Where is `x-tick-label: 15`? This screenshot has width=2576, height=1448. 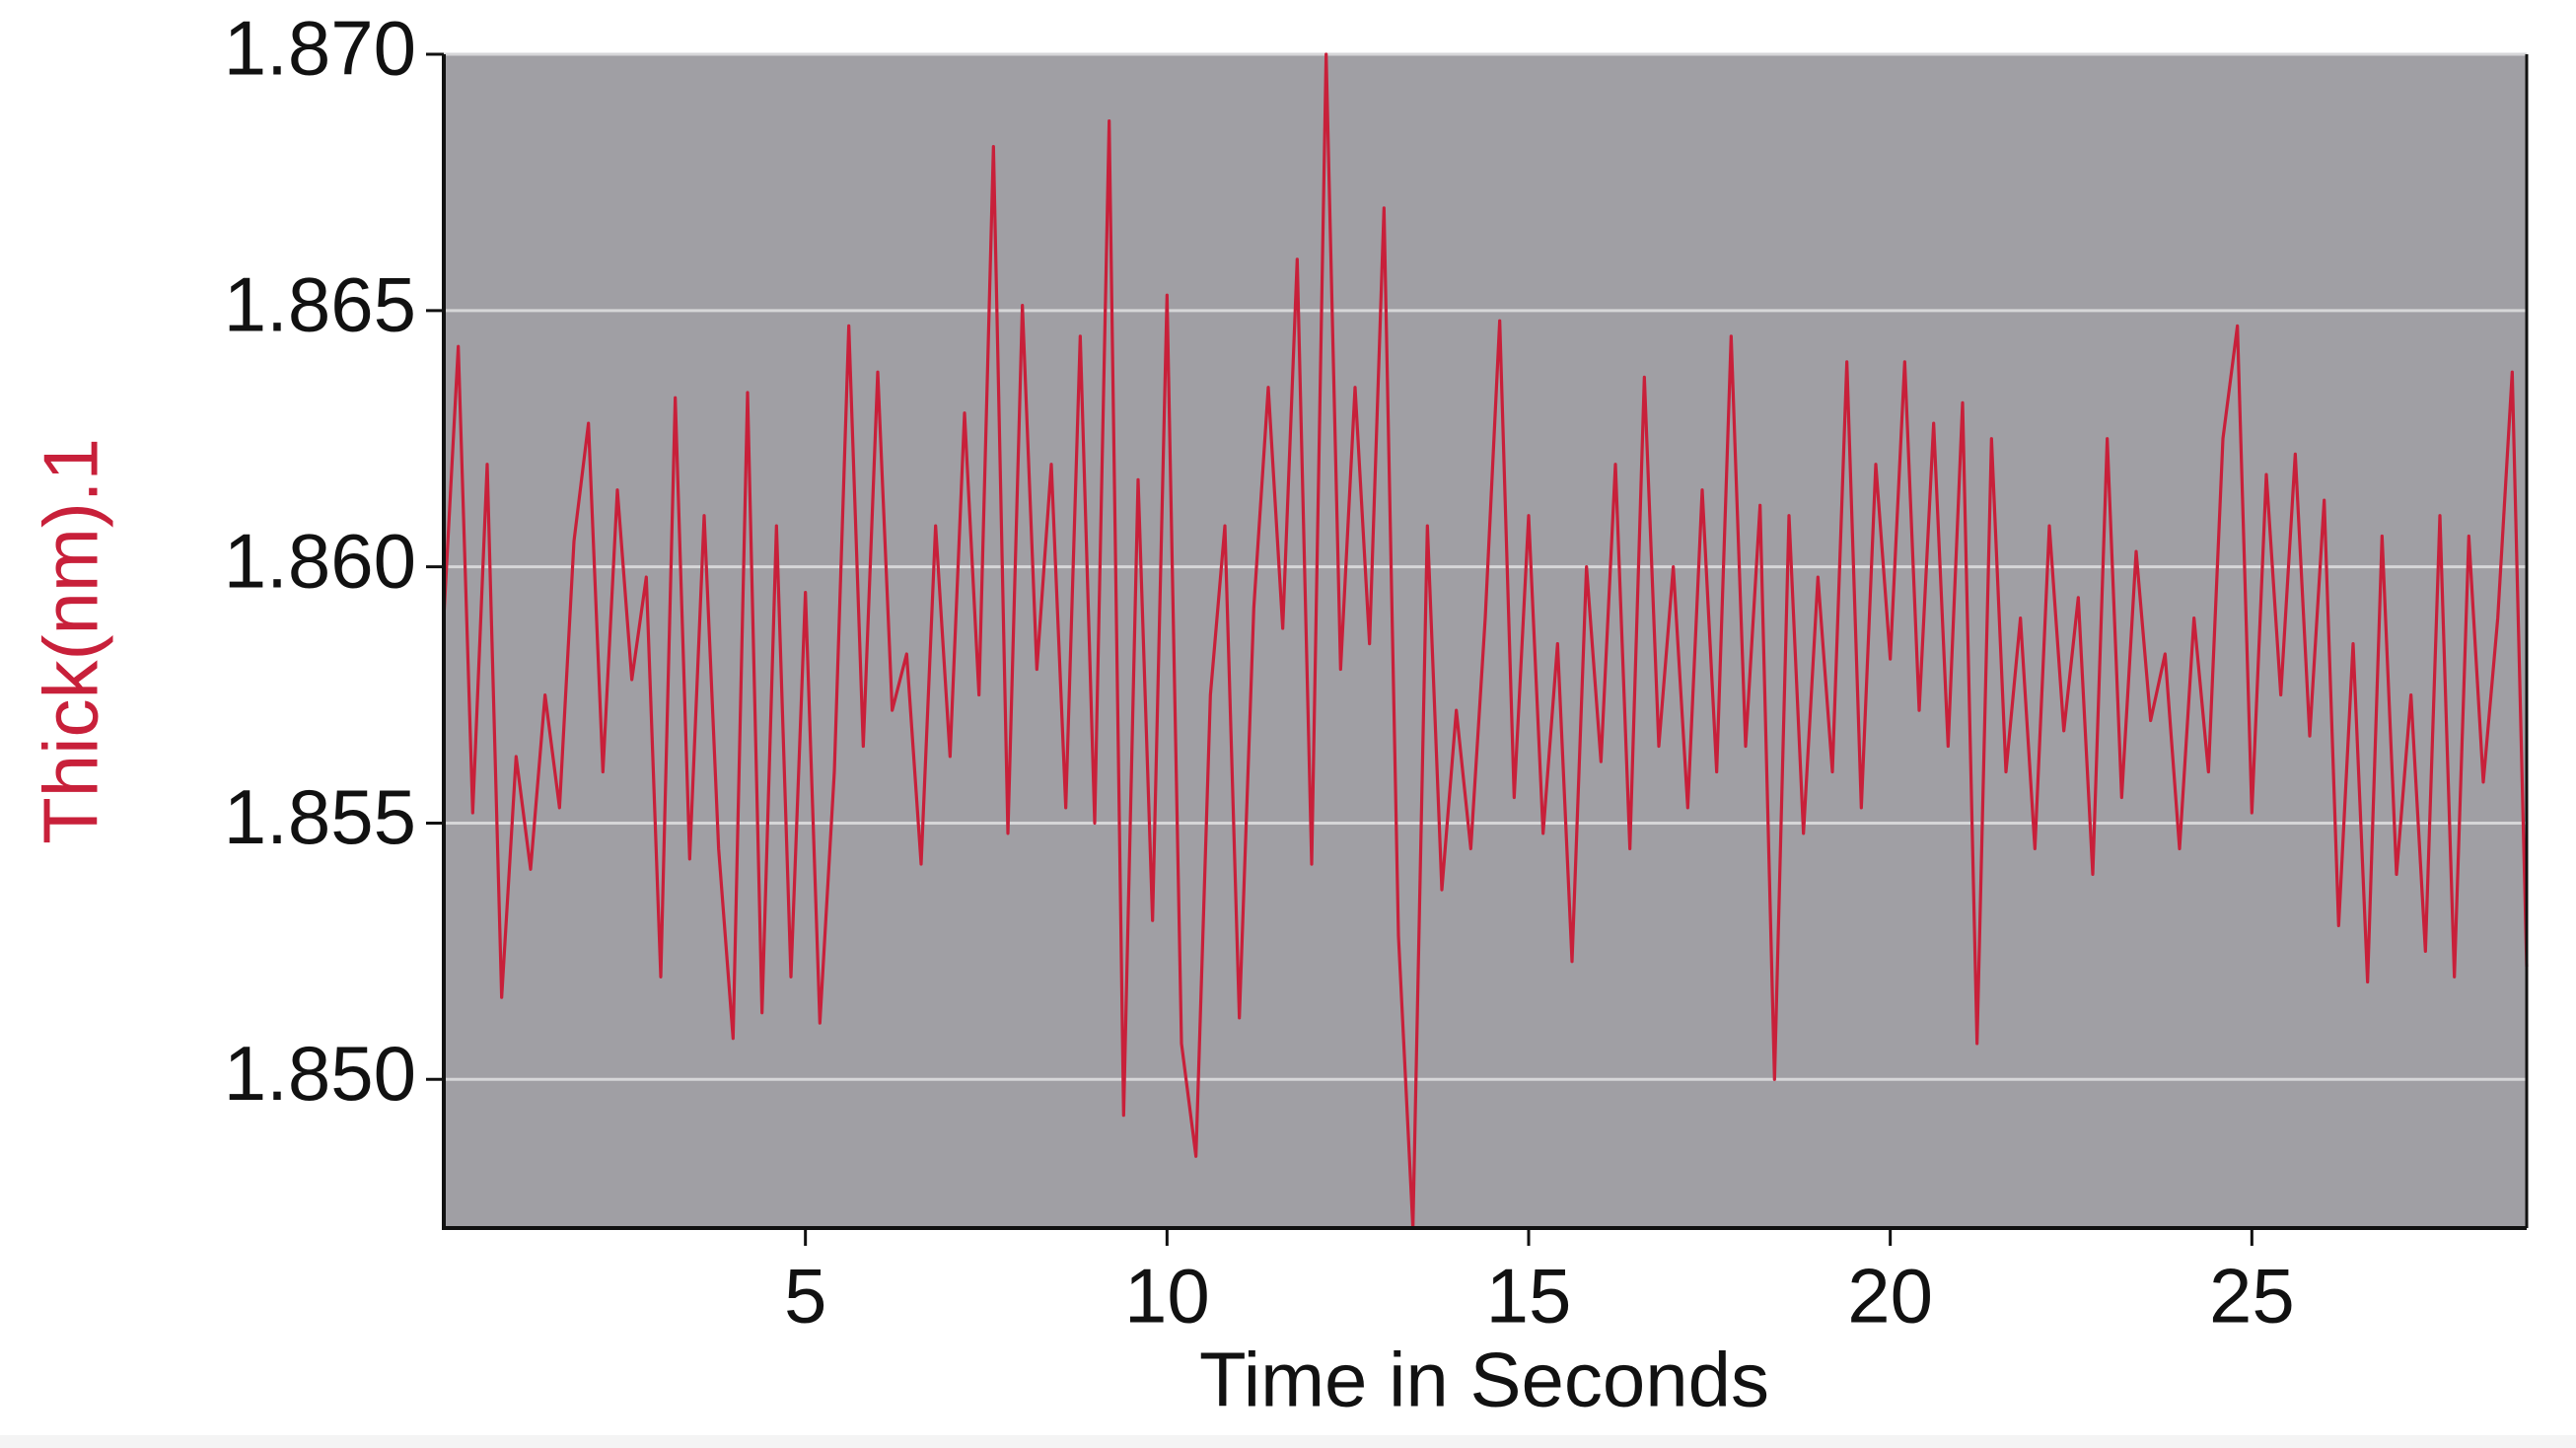 x-tick-label: 15 is located at coordinates (1529, 1296).